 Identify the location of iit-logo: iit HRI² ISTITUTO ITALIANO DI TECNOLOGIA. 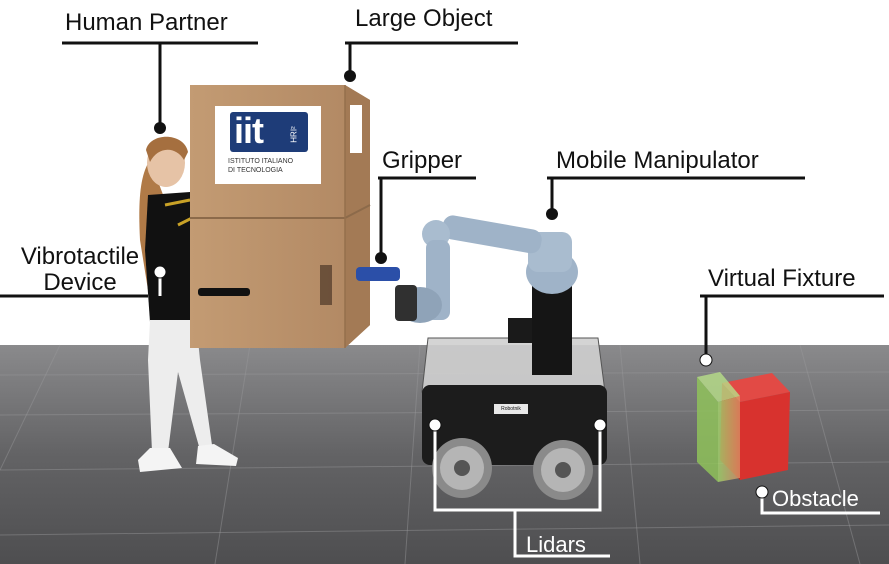
(270, 145).